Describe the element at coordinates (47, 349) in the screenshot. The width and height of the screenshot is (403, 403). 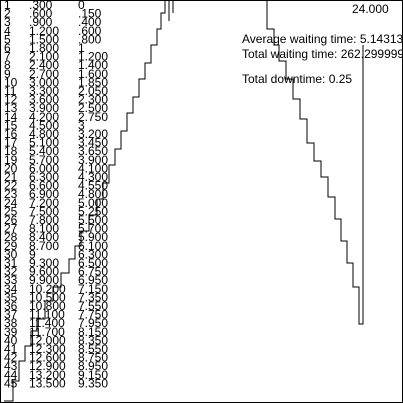
I see `row-arrival: 12.300` at that location.